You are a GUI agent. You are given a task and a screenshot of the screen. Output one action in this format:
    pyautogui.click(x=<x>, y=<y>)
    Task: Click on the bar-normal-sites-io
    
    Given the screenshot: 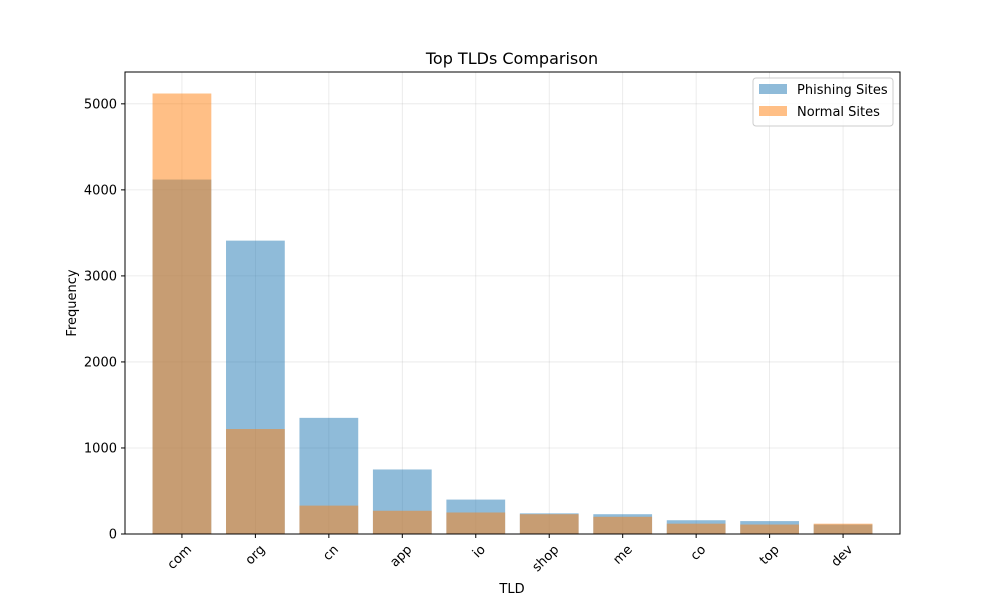 What is the action you would take?
    pyautogui.click(x=476, y=523)
    